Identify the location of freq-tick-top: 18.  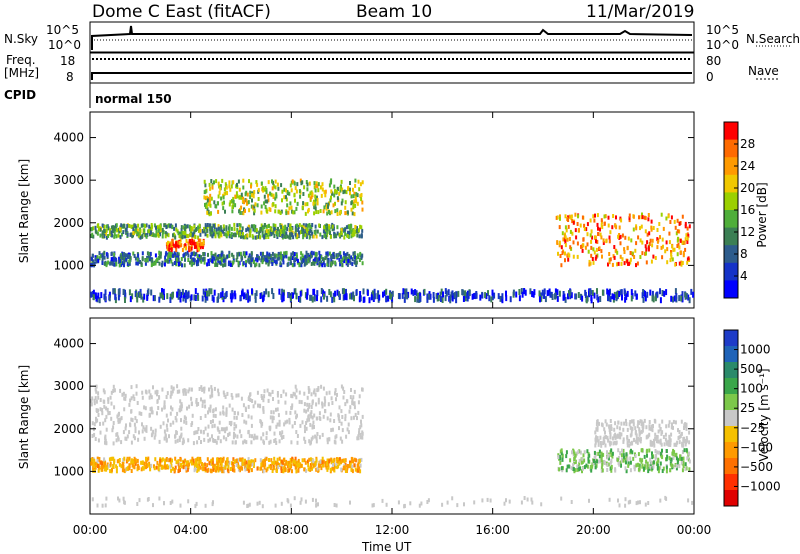
(68, 61).